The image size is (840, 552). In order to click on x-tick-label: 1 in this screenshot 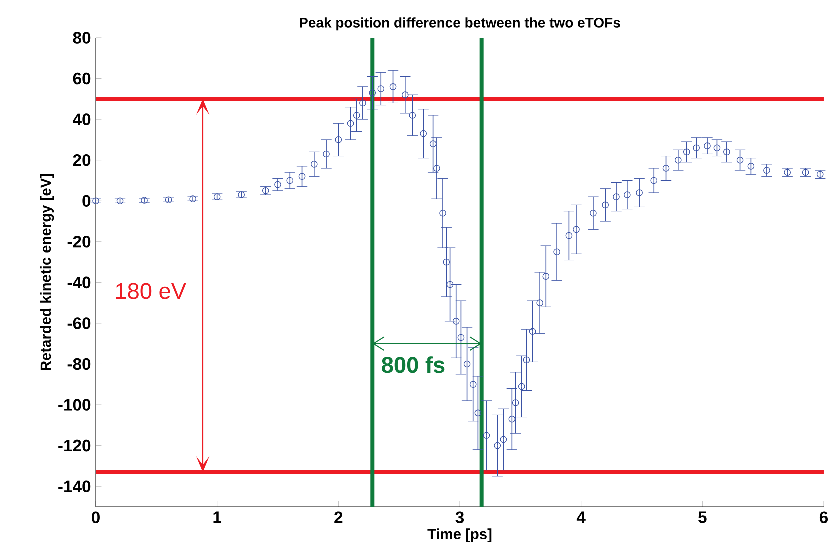, I will do `click(218, 518)`.